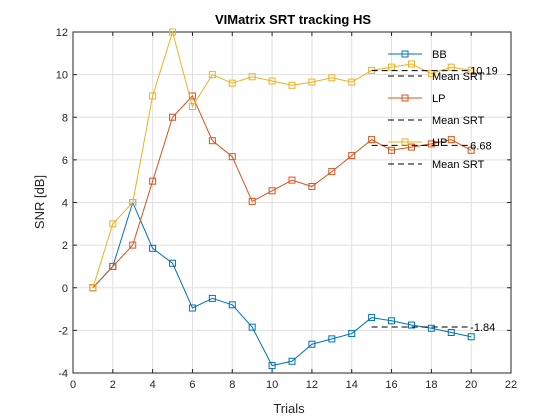  What do you see at coordinates (62, 76) in the screenshot?
I see `y-tick-label: 10` at bounding box center [62, 76].